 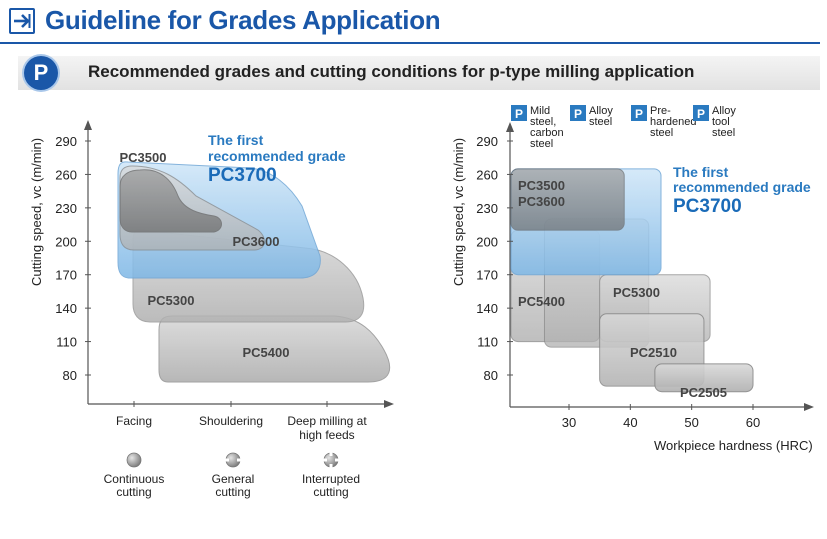 What do you see at coordinates (66, 141) in the screenshot?
I see `left-y-tick-label: 290` at bounding box center [66, 141].